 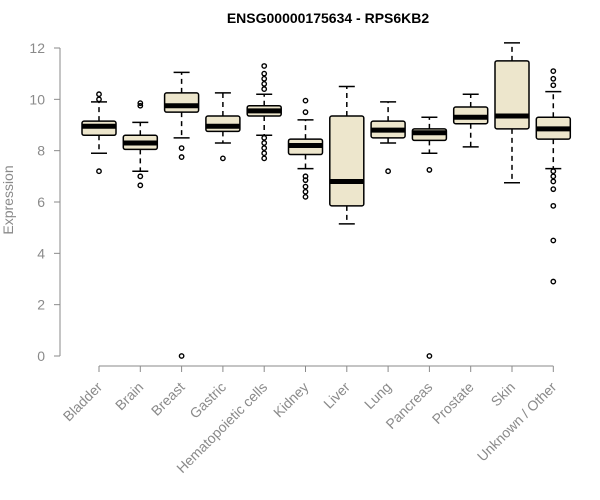 What do you see at coordinates (140, 144) in the screenshot?
I see `box-brain` at bounding box center [140, 144].